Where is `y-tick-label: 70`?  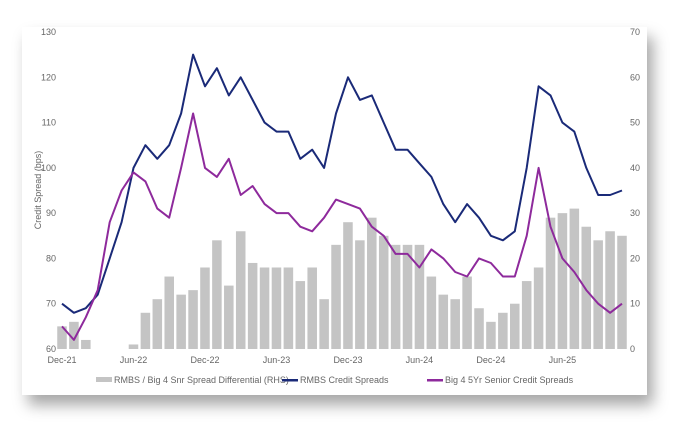 y-tick-label: 70 is located at coordinates (51, 304).